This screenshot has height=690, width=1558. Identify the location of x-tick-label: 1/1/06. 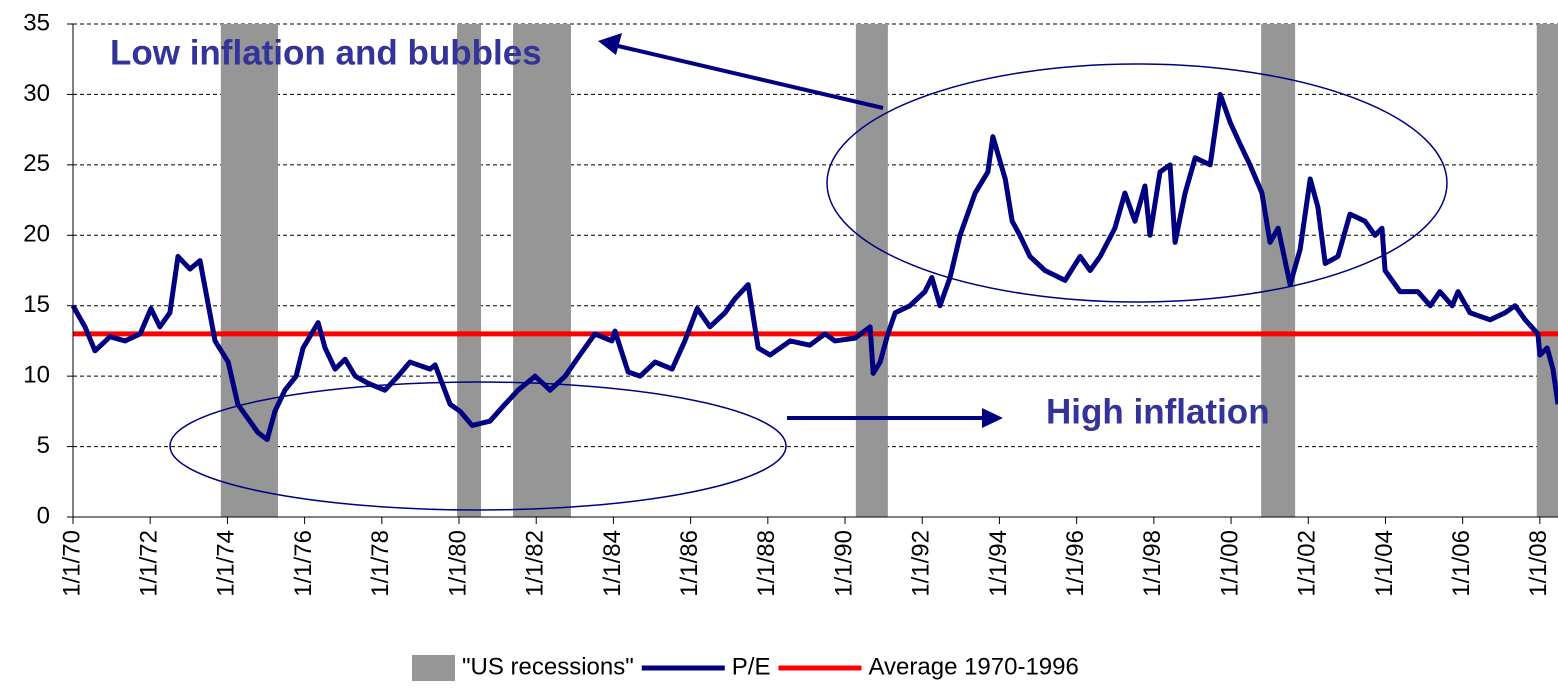
(1461, 563).